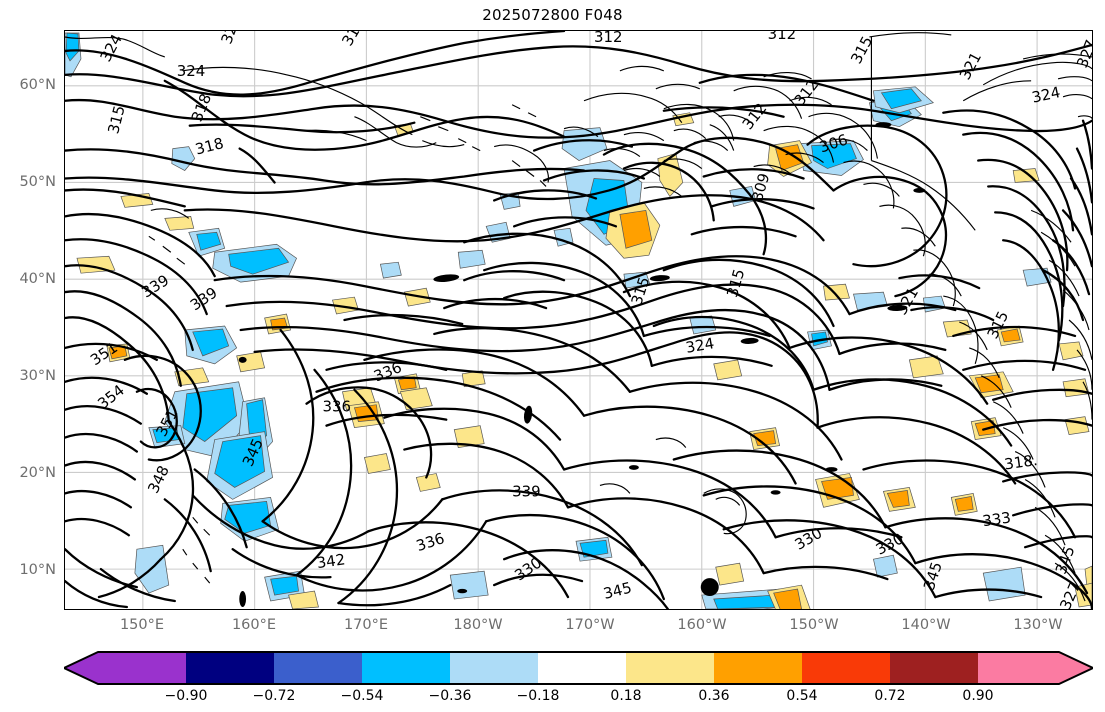 The image size is (1105, 712). I want to click on colorbar-extend-max, so click(1076, 668).